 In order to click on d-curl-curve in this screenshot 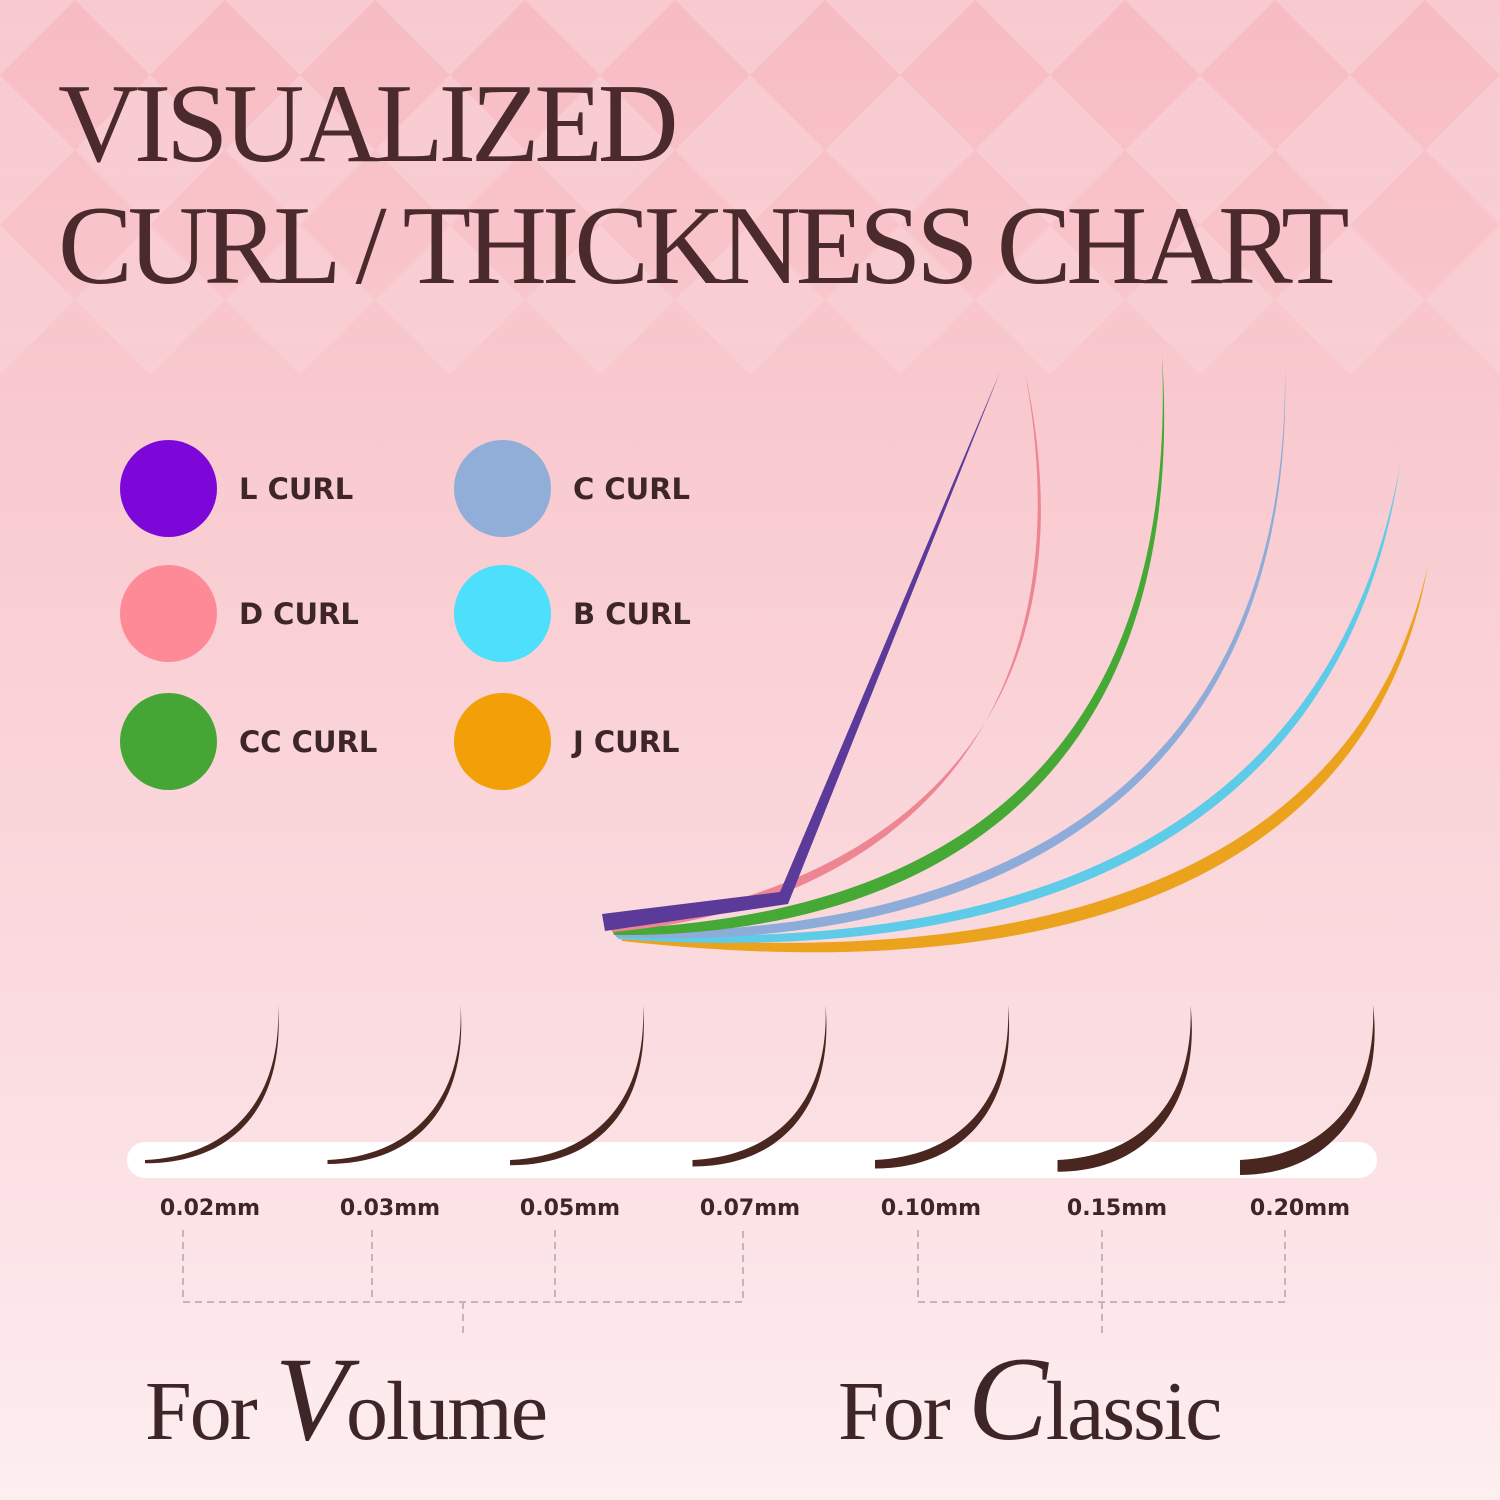, I will do `click(825, 652)`.